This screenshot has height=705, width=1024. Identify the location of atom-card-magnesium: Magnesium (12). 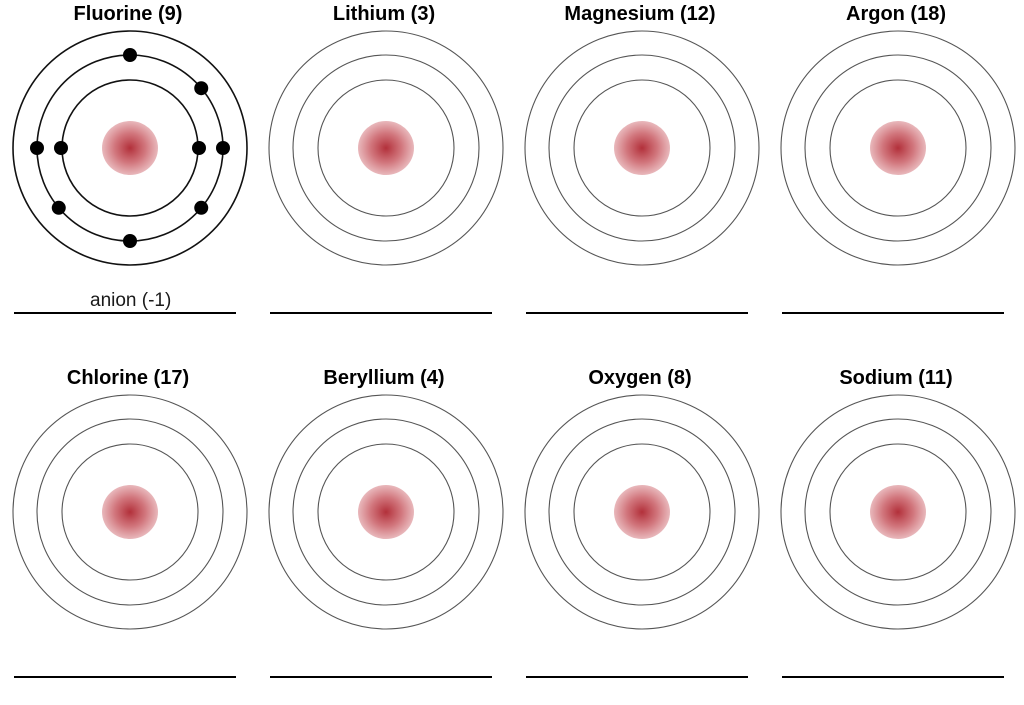
(640, 170).